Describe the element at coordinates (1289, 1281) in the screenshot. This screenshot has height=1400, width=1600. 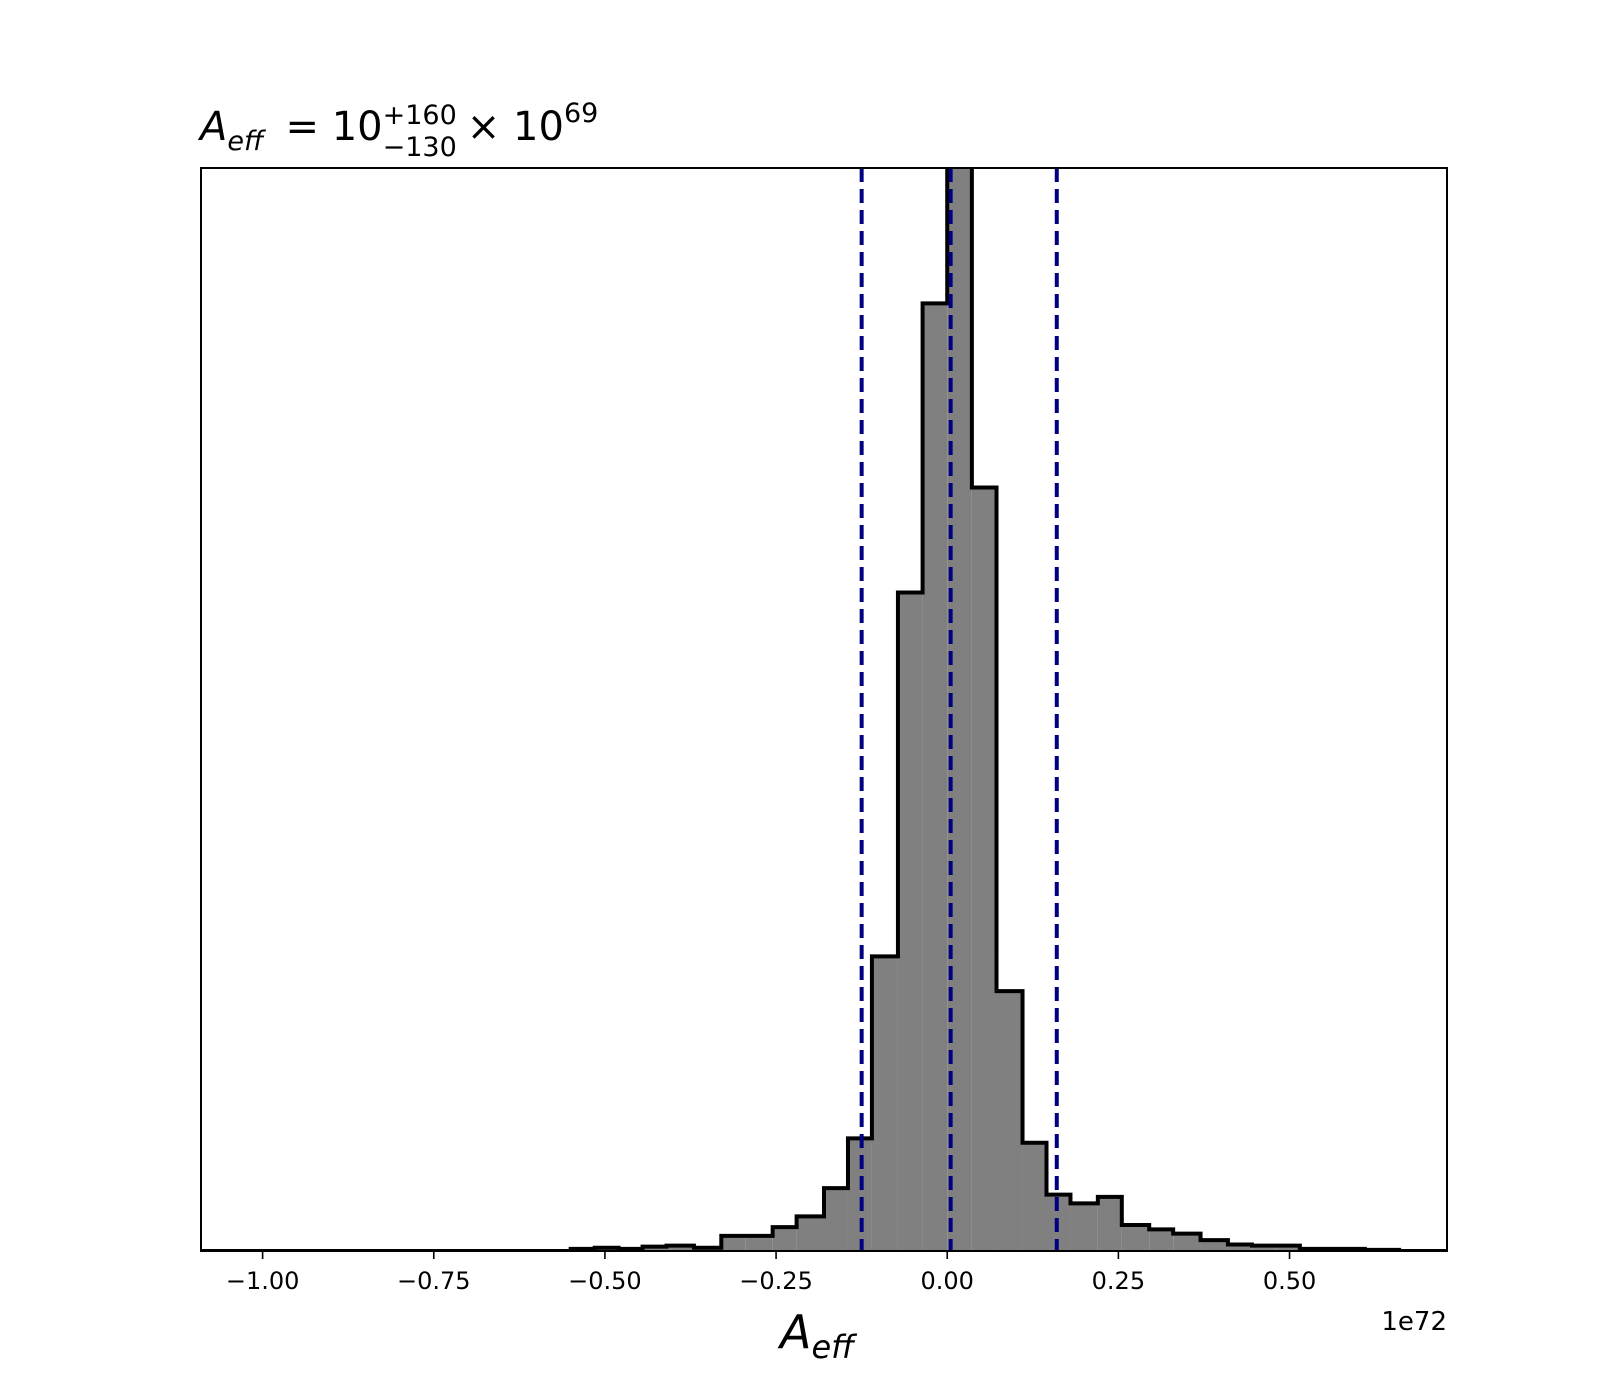
I see `x-tick-label: 0.50` at that location.